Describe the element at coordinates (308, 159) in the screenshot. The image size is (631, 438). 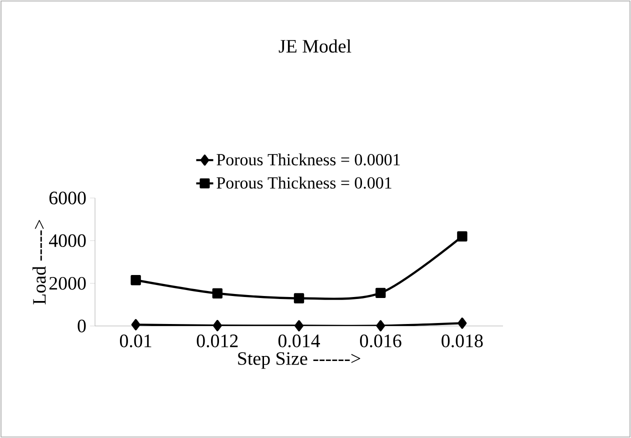
I see `legend-label: Porous Thickness = 0.0001` at that location.